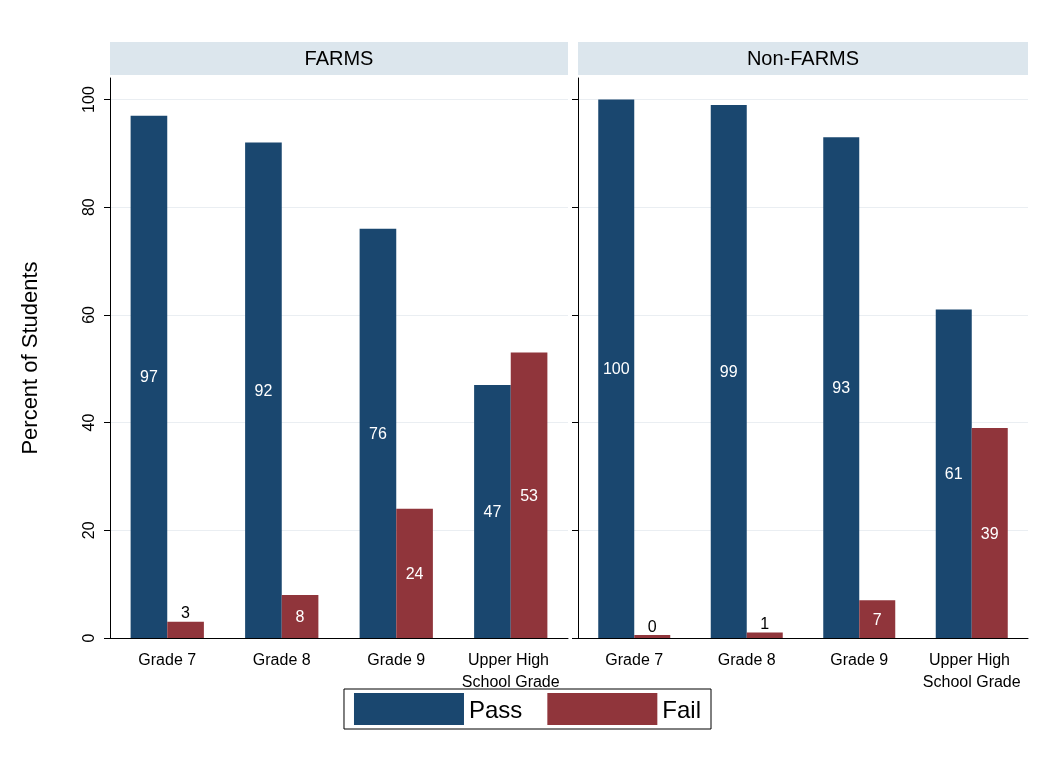  I want to click on data-label: 93, so click(841, 388).